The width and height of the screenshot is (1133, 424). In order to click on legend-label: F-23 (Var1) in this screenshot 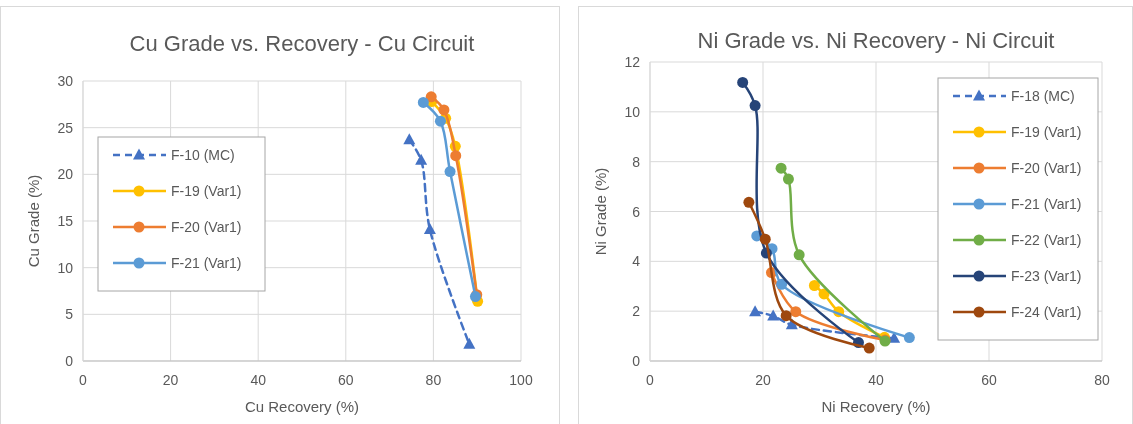, I will do `click(1046, 276)`.